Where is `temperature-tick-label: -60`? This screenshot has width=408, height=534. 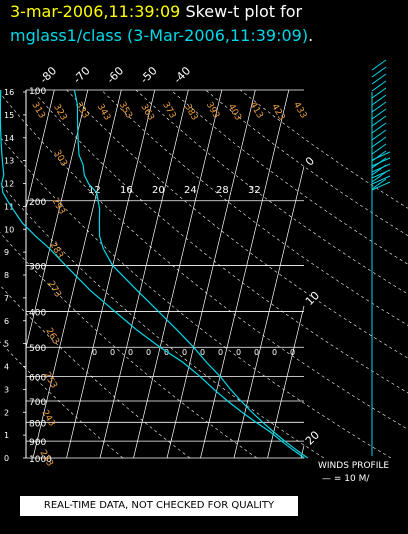 temperature-tick-label: -60 is located at coordinates (115, 75).